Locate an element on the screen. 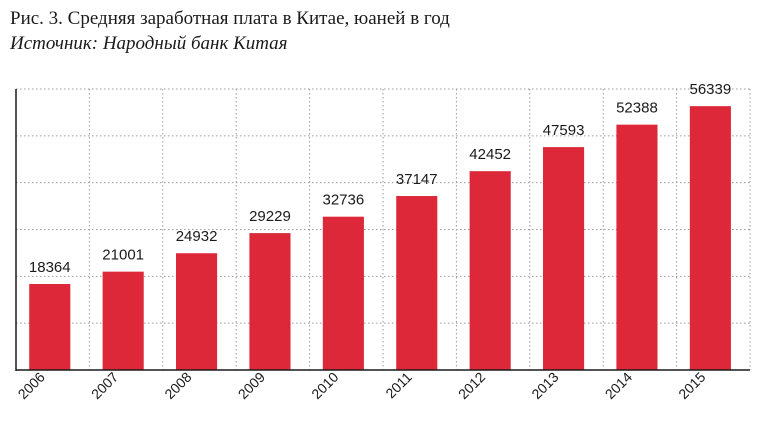  bar-2012 is located at coordinates (490, 270).